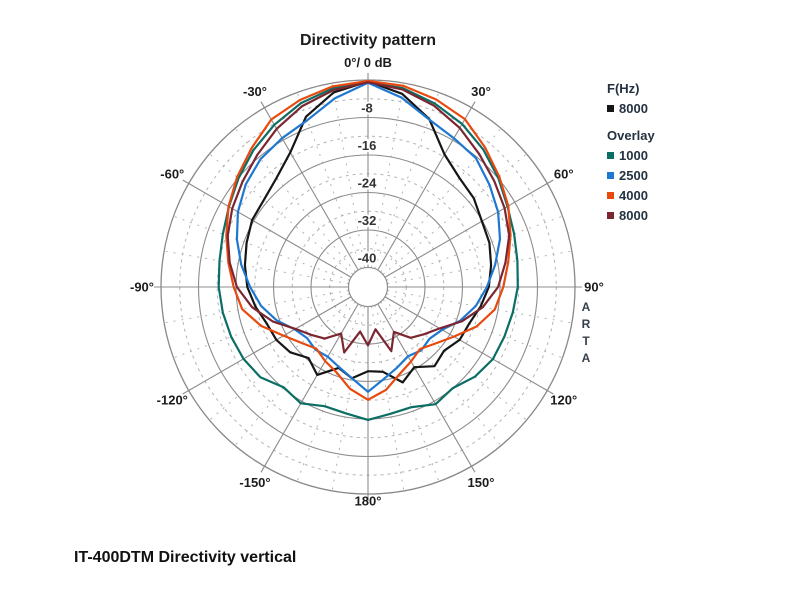 The image size is (800, 600). I want to click on angle-label: 30°, so click(481, 91).